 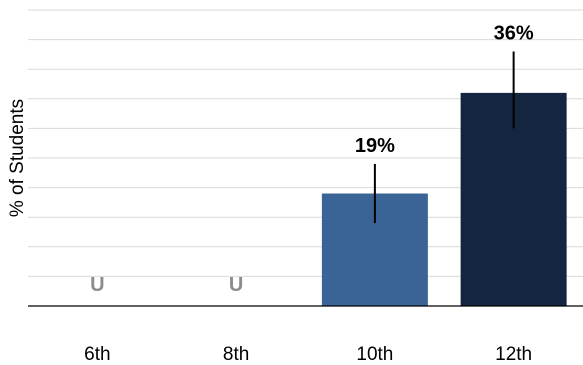 What do you see at coordinates (236, 354) in the screenshot?
I see `x-tick-label: 8th` at bounding box center [236, 354].